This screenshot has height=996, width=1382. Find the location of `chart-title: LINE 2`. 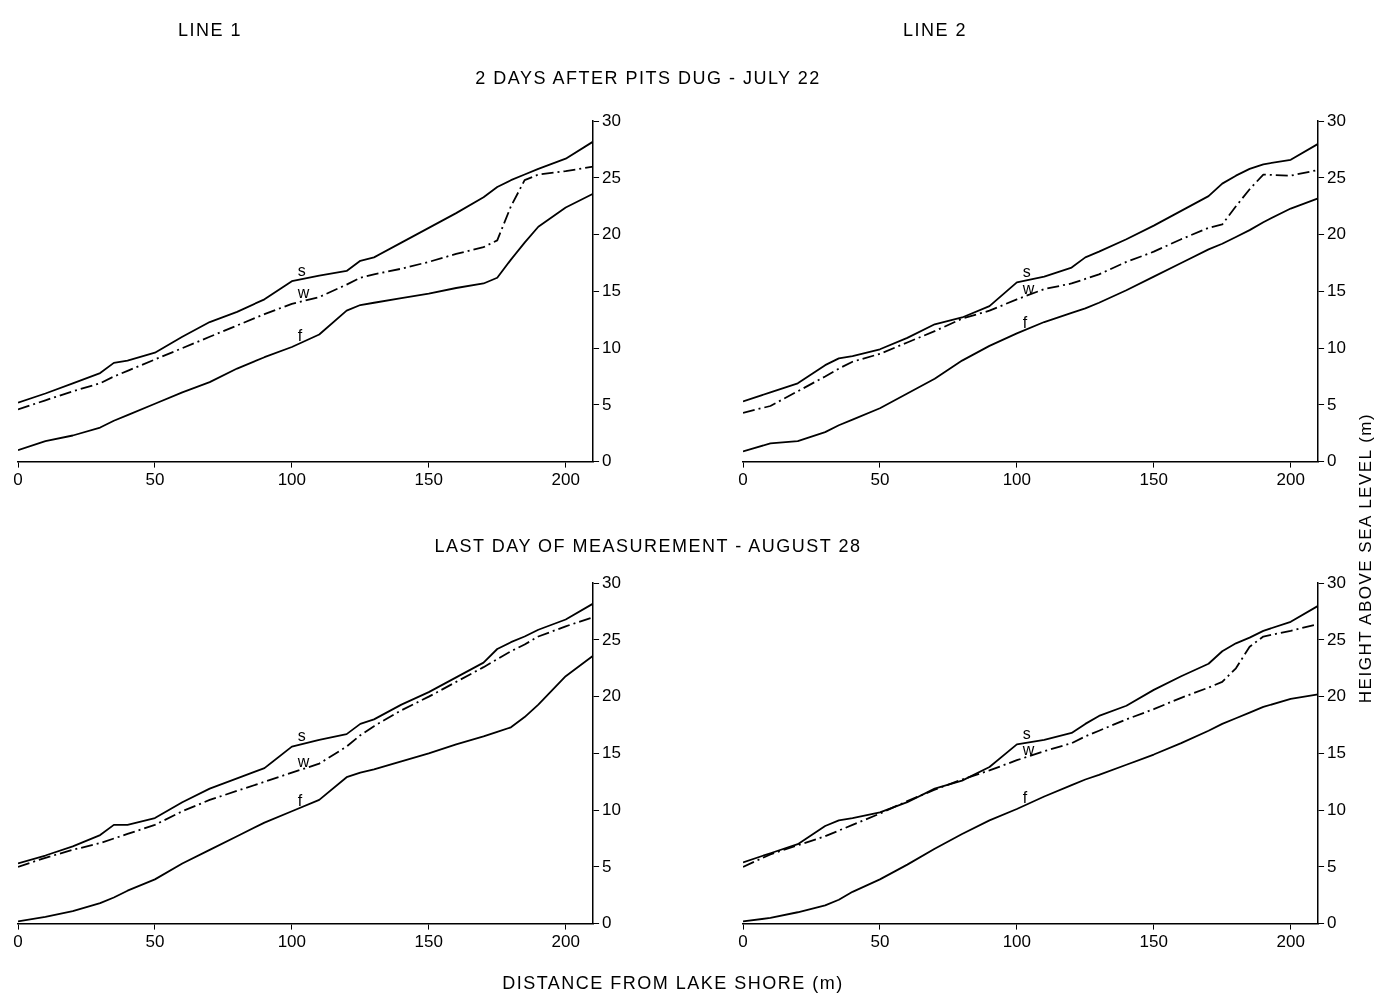

chart-title: LINE 2 is located at coordinates (935, 30).